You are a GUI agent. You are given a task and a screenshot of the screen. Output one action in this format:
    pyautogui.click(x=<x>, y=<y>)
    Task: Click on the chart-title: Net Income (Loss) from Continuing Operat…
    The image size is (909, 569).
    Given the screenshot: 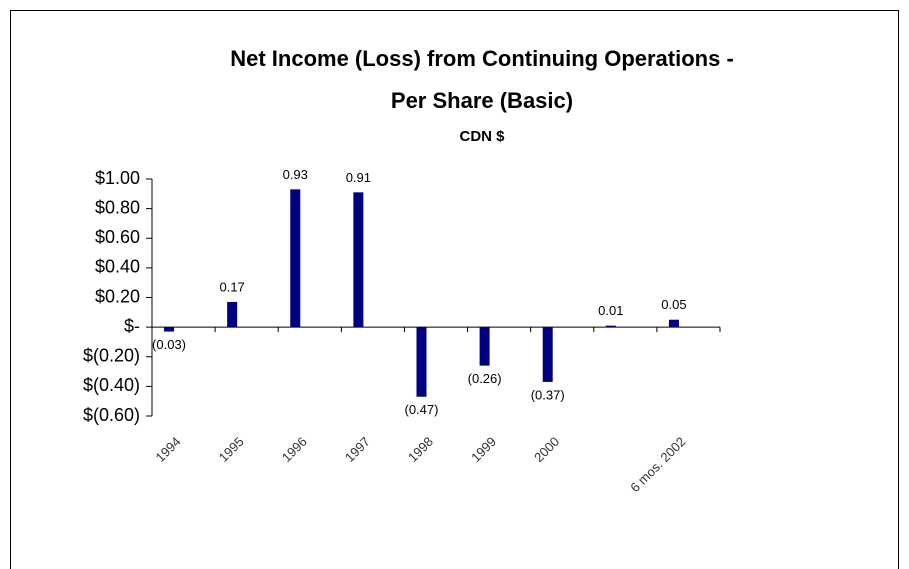 What is the action you would take?
    pyautogui.click(x=482, y=58)
    